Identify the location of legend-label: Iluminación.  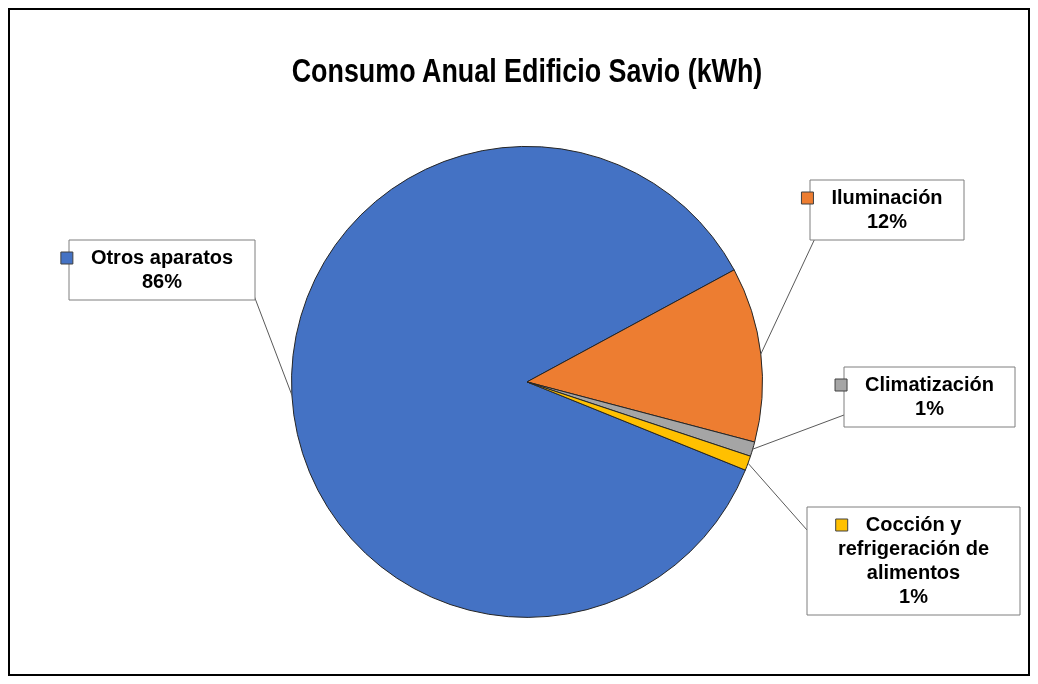
(887, 196).